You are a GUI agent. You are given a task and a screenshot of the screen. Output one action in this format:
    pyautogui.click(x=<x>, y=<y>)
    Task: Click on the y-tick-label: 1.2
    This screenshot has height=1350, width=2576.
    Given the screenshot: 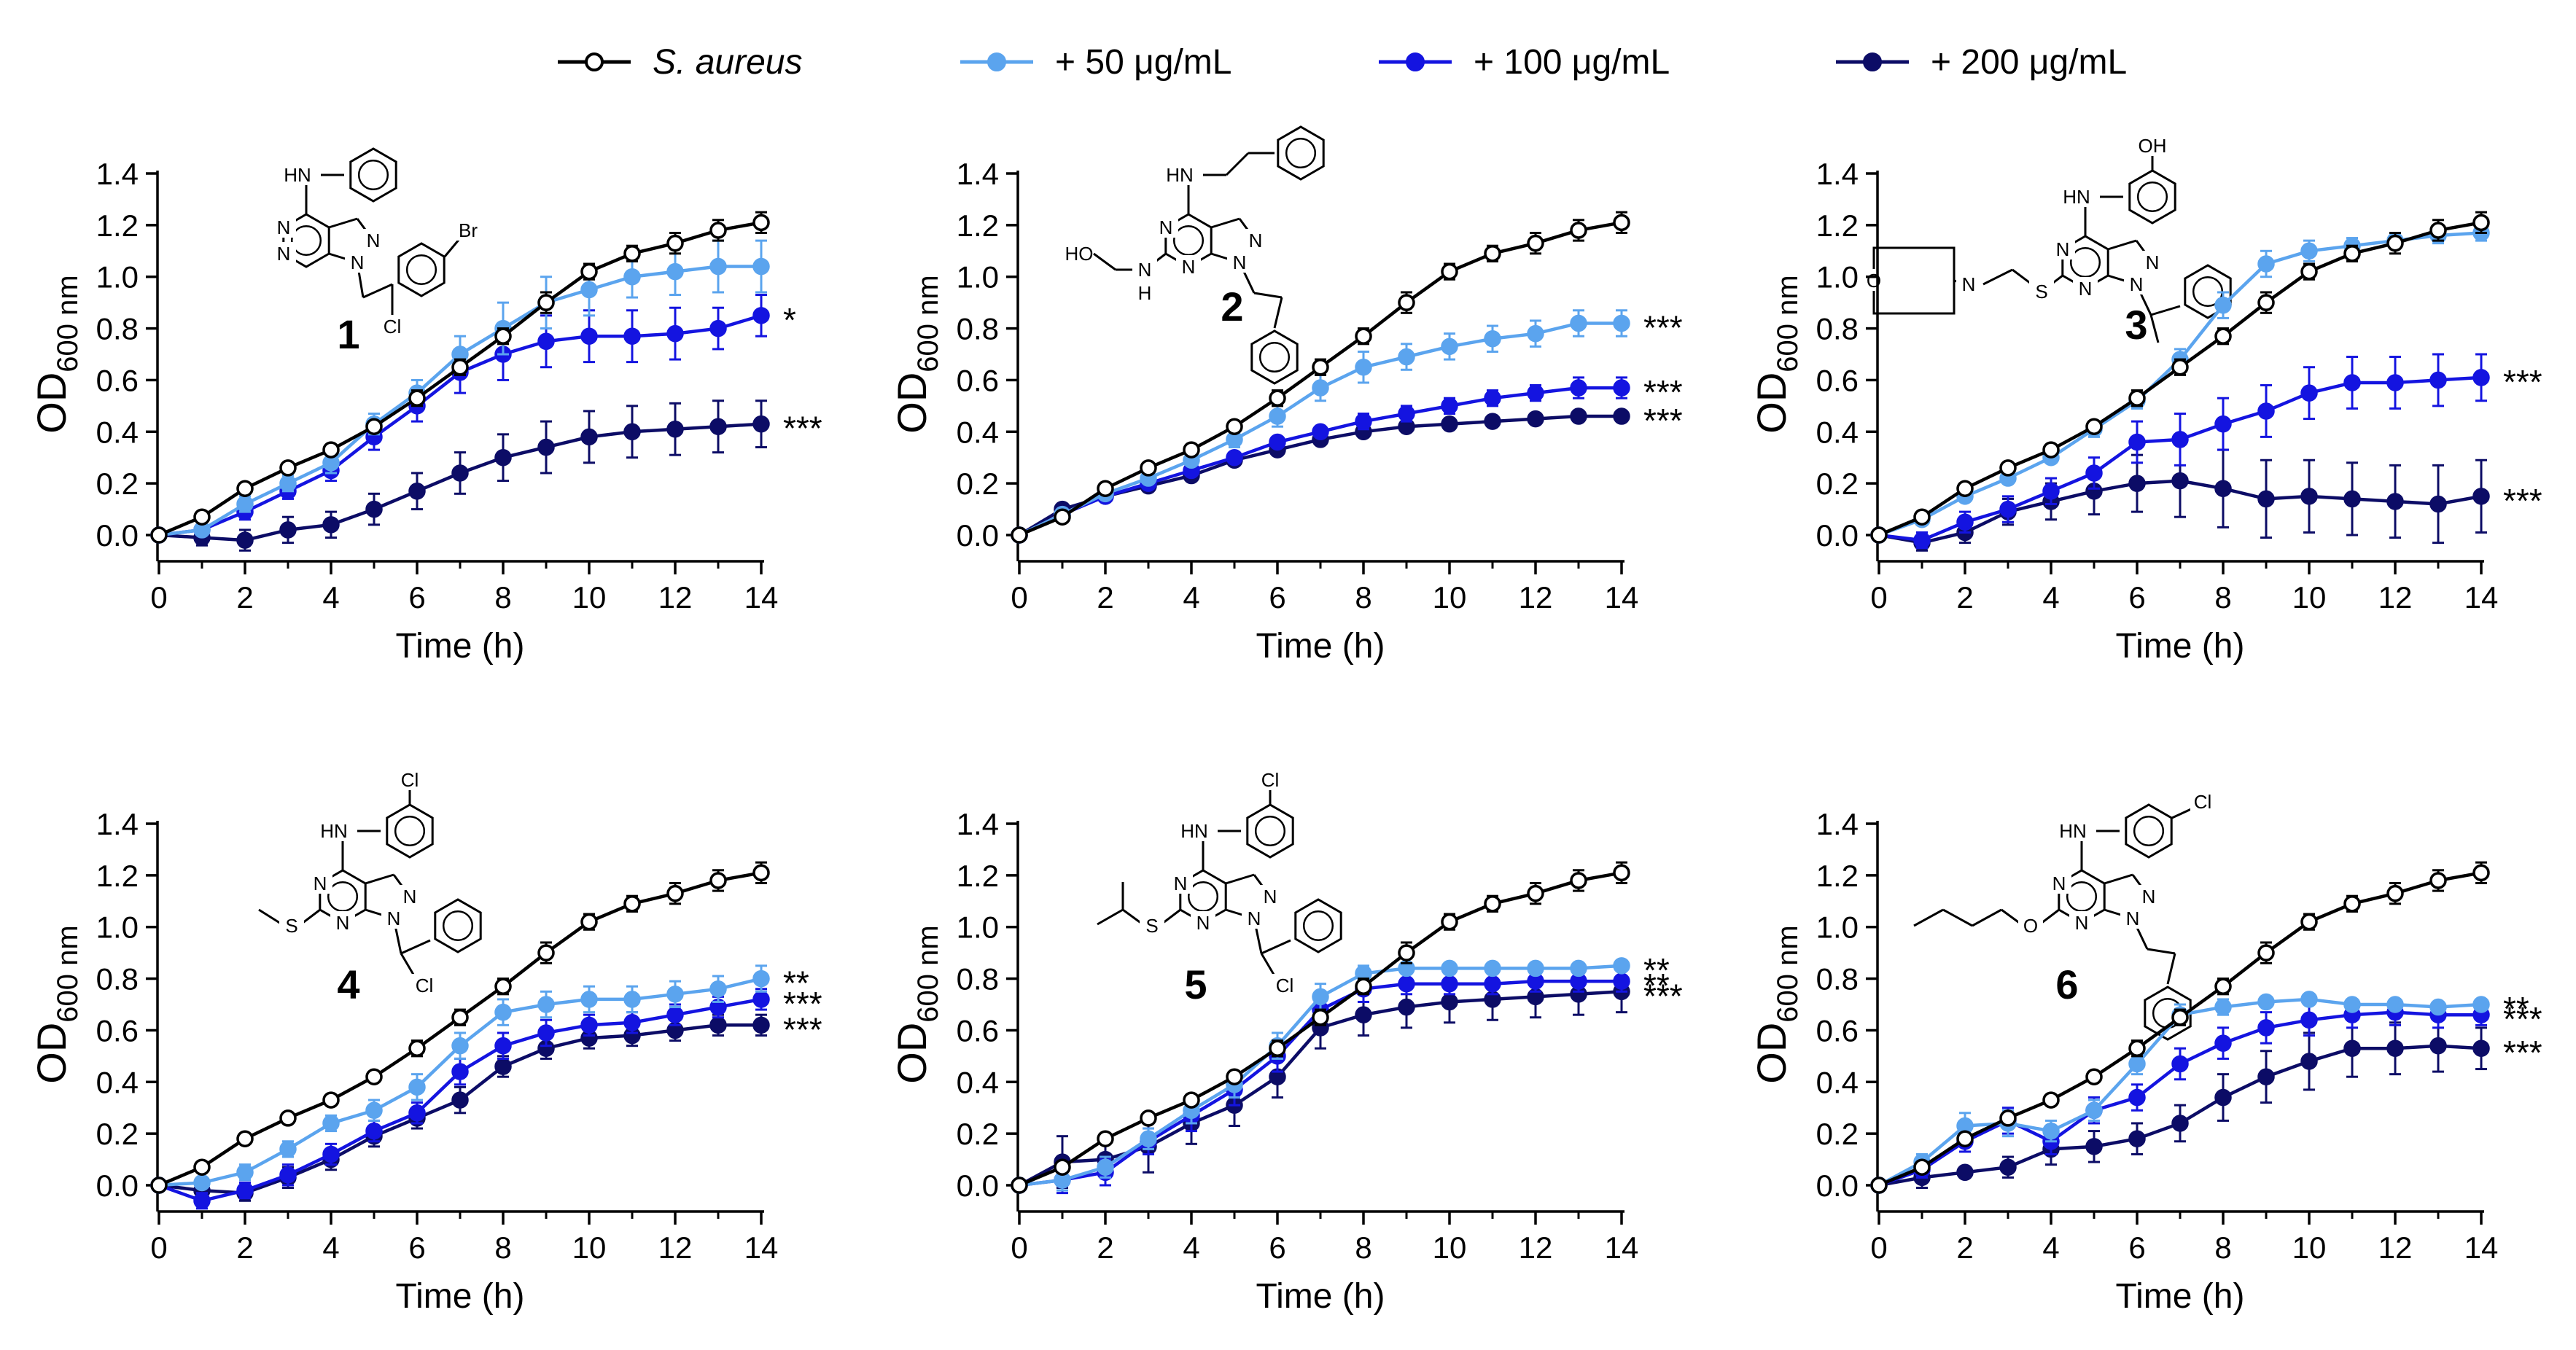 What is the action you would take?
    pyautogui.click(x=1837, y=225)
    